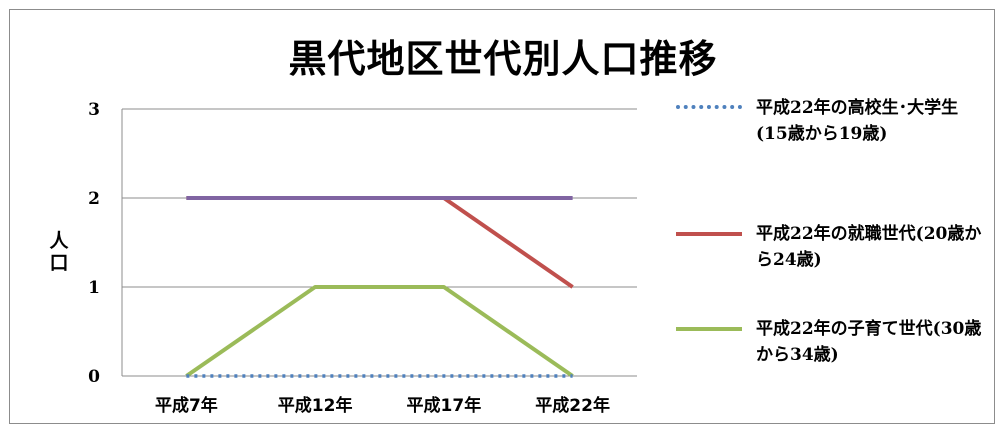 This screenshot has width=1006, height=428. What do you see at coordinates (869, 342) in the screenshot?
I see `legend-label-3: 平成22年の子育て世代(30歳から34歳)` at bounding box center [869, 342].